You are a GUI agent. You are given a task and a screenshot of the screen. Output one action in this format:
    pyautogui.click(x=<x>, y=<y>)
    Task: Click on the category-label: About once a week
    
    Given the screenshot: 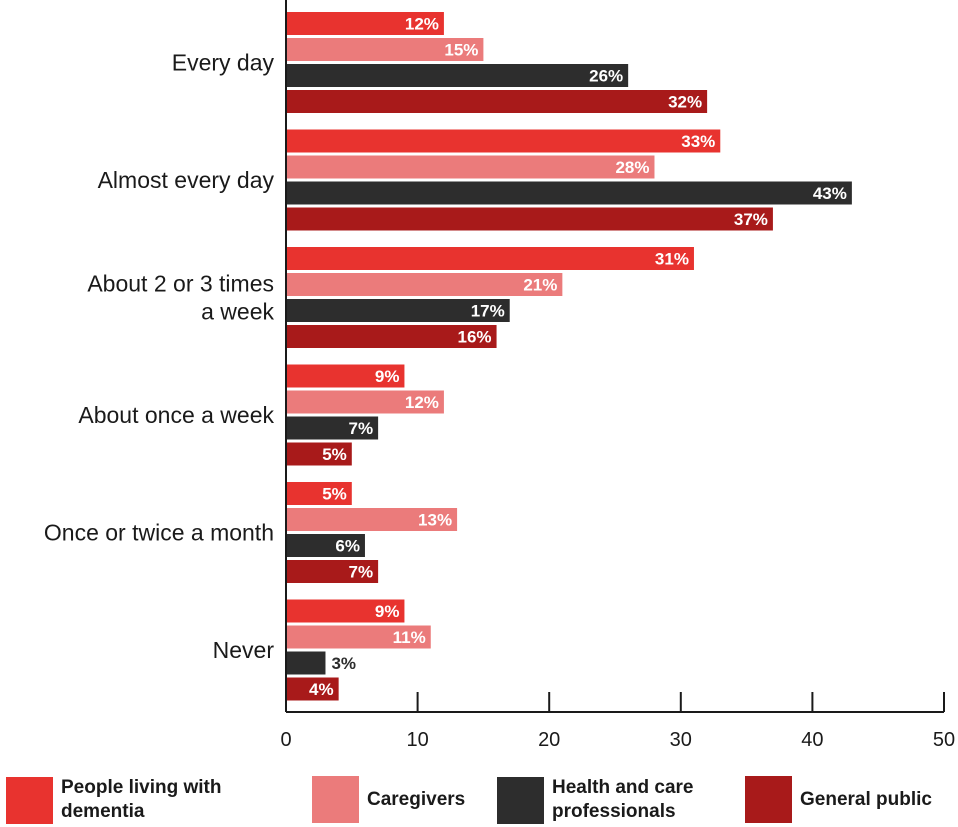 What is the action you would take?
    pyautogui.click(x=176, y=415)
    